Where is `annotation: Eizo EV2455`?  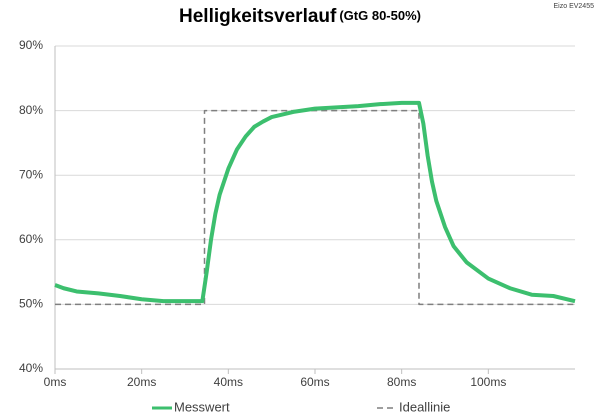 annotation: Eizo EV2455 is located at coordinates (574, 6).